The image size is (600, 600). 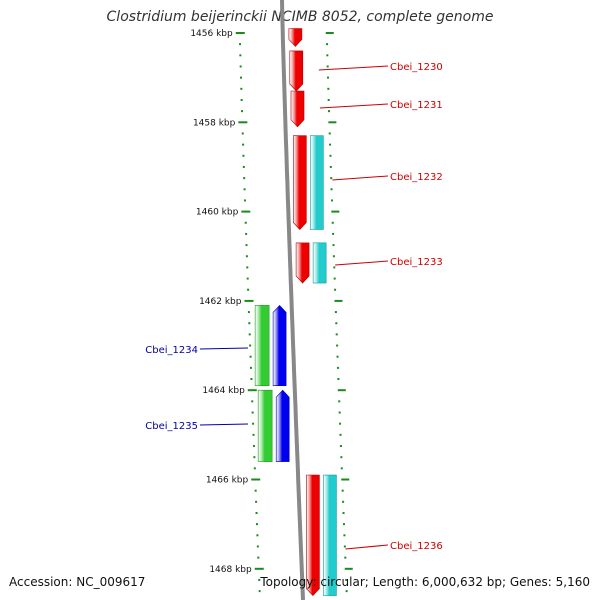 What do you see at coordinates (416, 546) in the screenshot?
I see `gene-label: Cbei_1236` at bounding box center [416, 546].